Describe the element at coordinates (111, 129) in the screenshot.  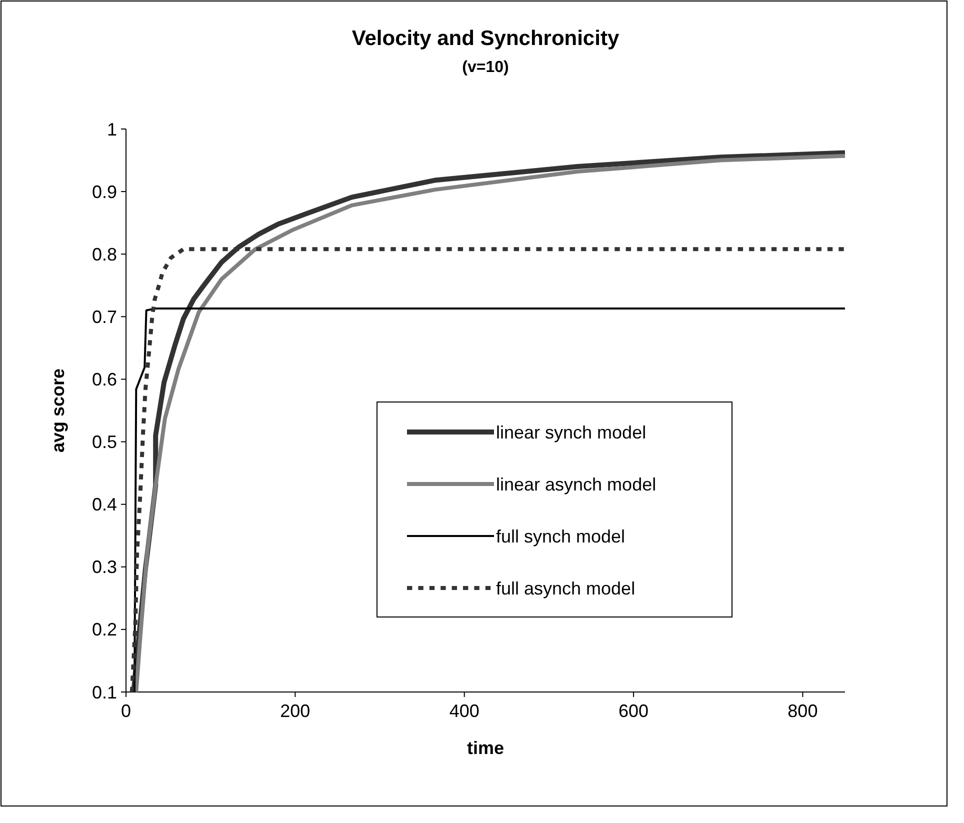
I see `y-tick-label: 1` at that location.